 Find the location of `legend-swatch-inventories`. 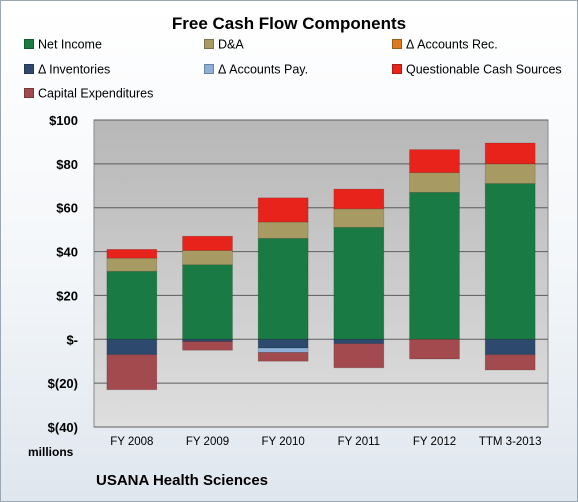

legend-swatch-inventories is located at coordinates (29, 68).